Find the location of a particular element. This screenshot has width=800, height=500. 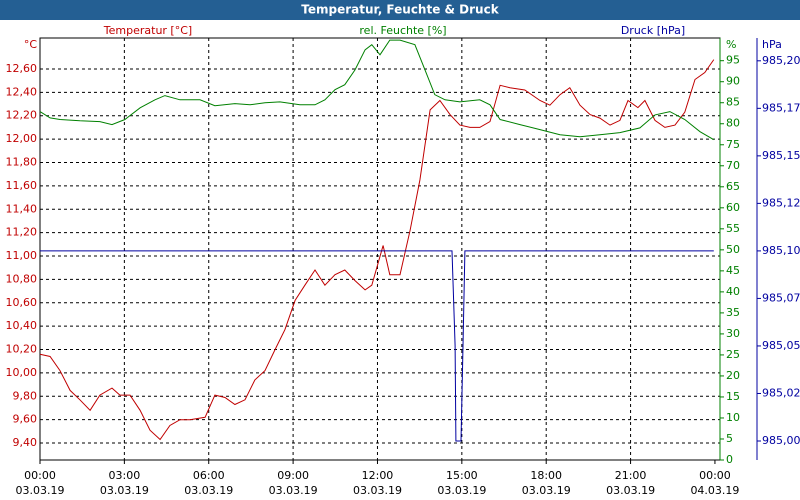

y2-tick-label: 10 is located at coordinates (733, 417).